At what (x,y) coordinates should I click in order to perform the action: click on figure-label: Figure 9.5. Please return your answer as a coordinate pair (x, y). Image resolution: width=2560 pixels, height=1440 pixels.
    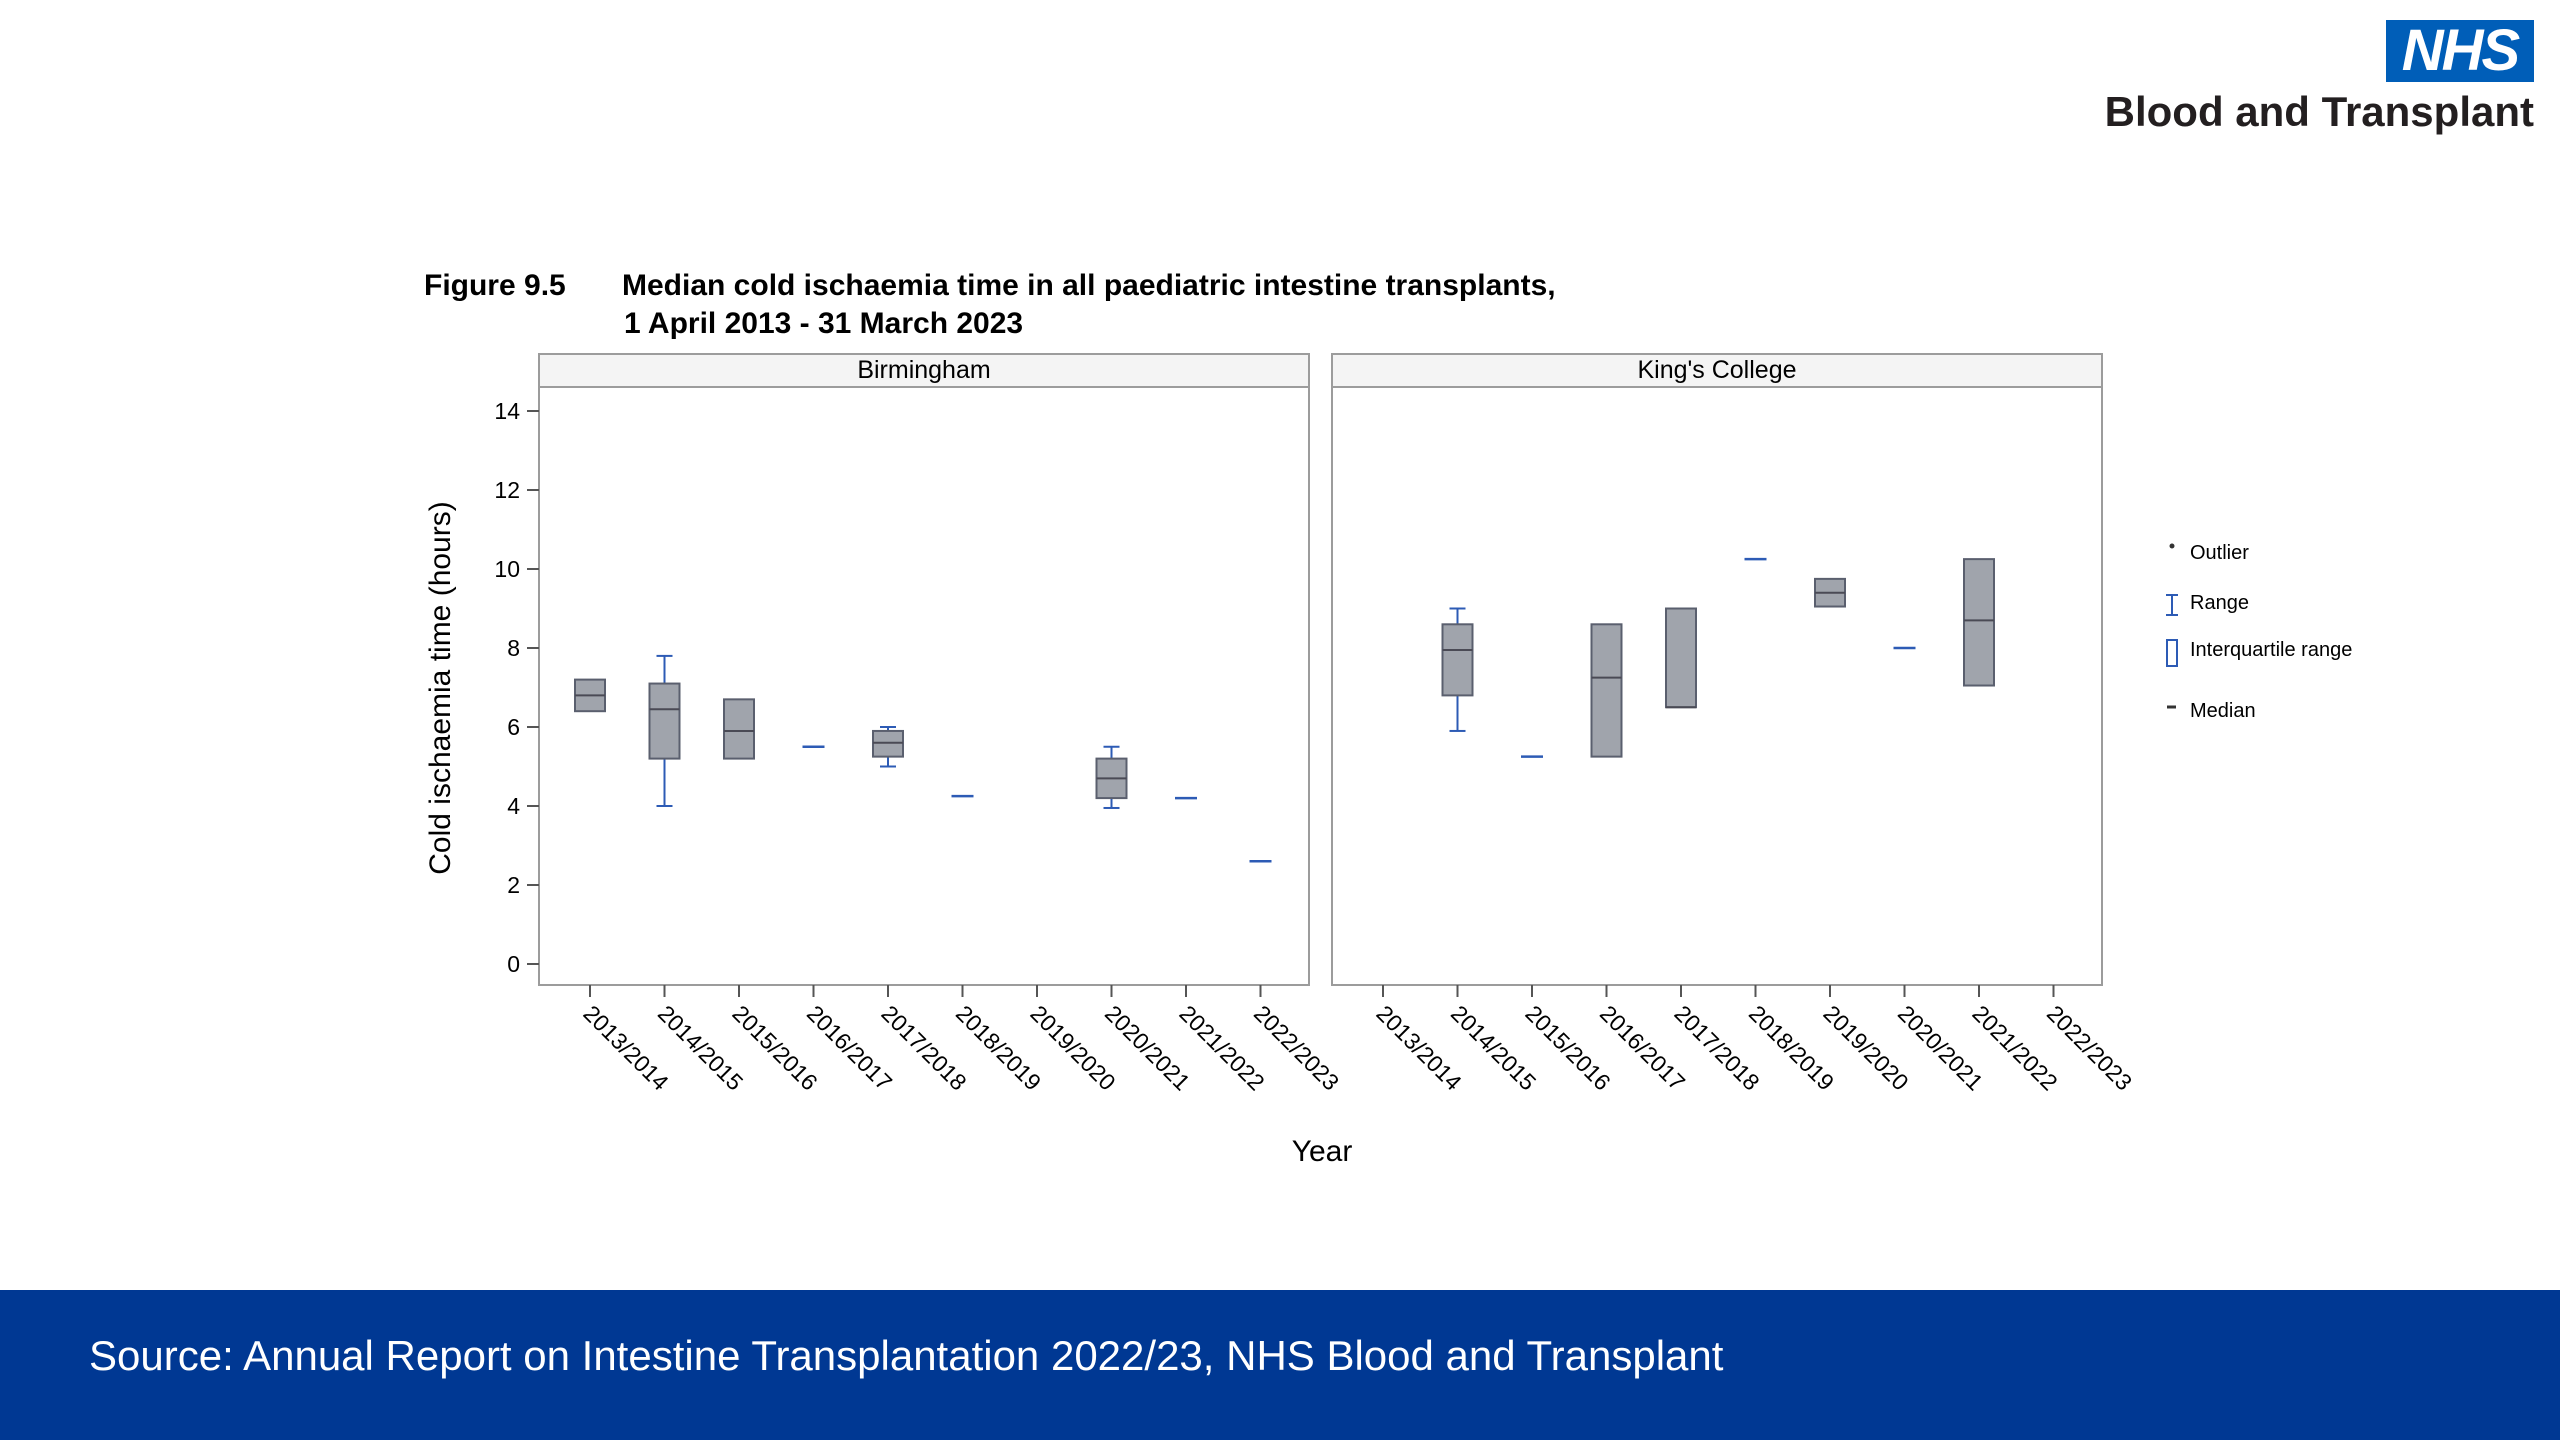
    Looking at the image, I should click on (495, 285).